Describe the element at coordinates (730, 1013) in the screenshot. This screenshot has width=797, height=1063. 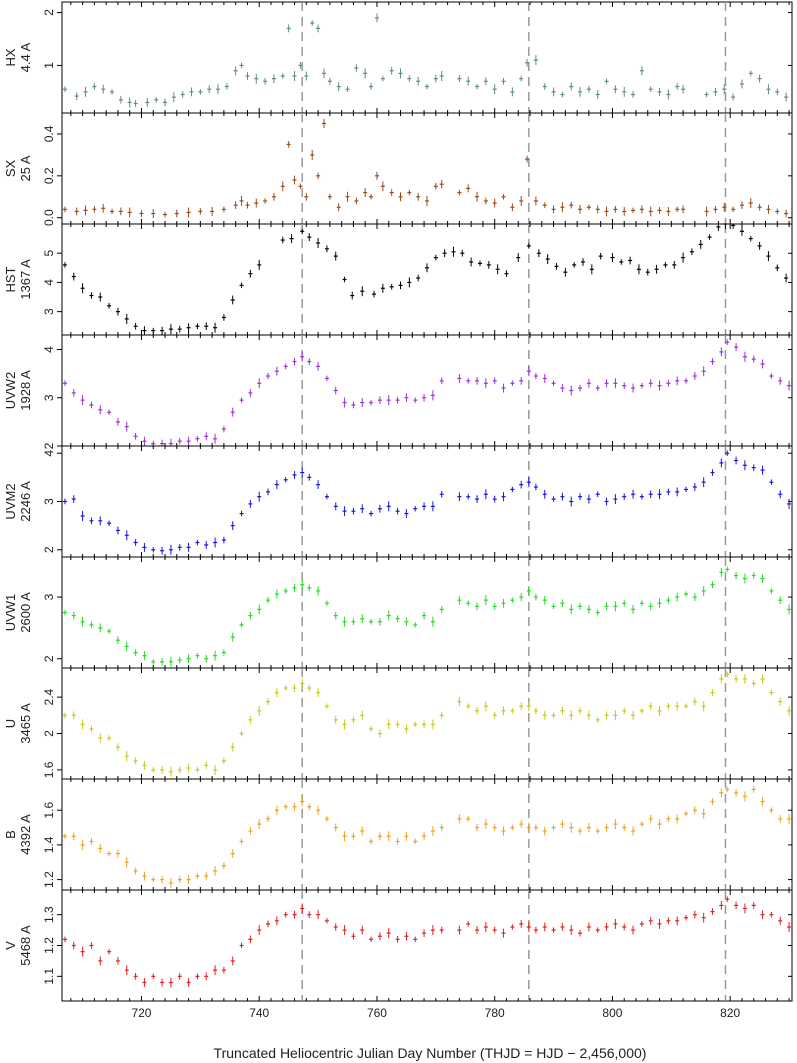
I see `x-tick-label: 820` at that location.